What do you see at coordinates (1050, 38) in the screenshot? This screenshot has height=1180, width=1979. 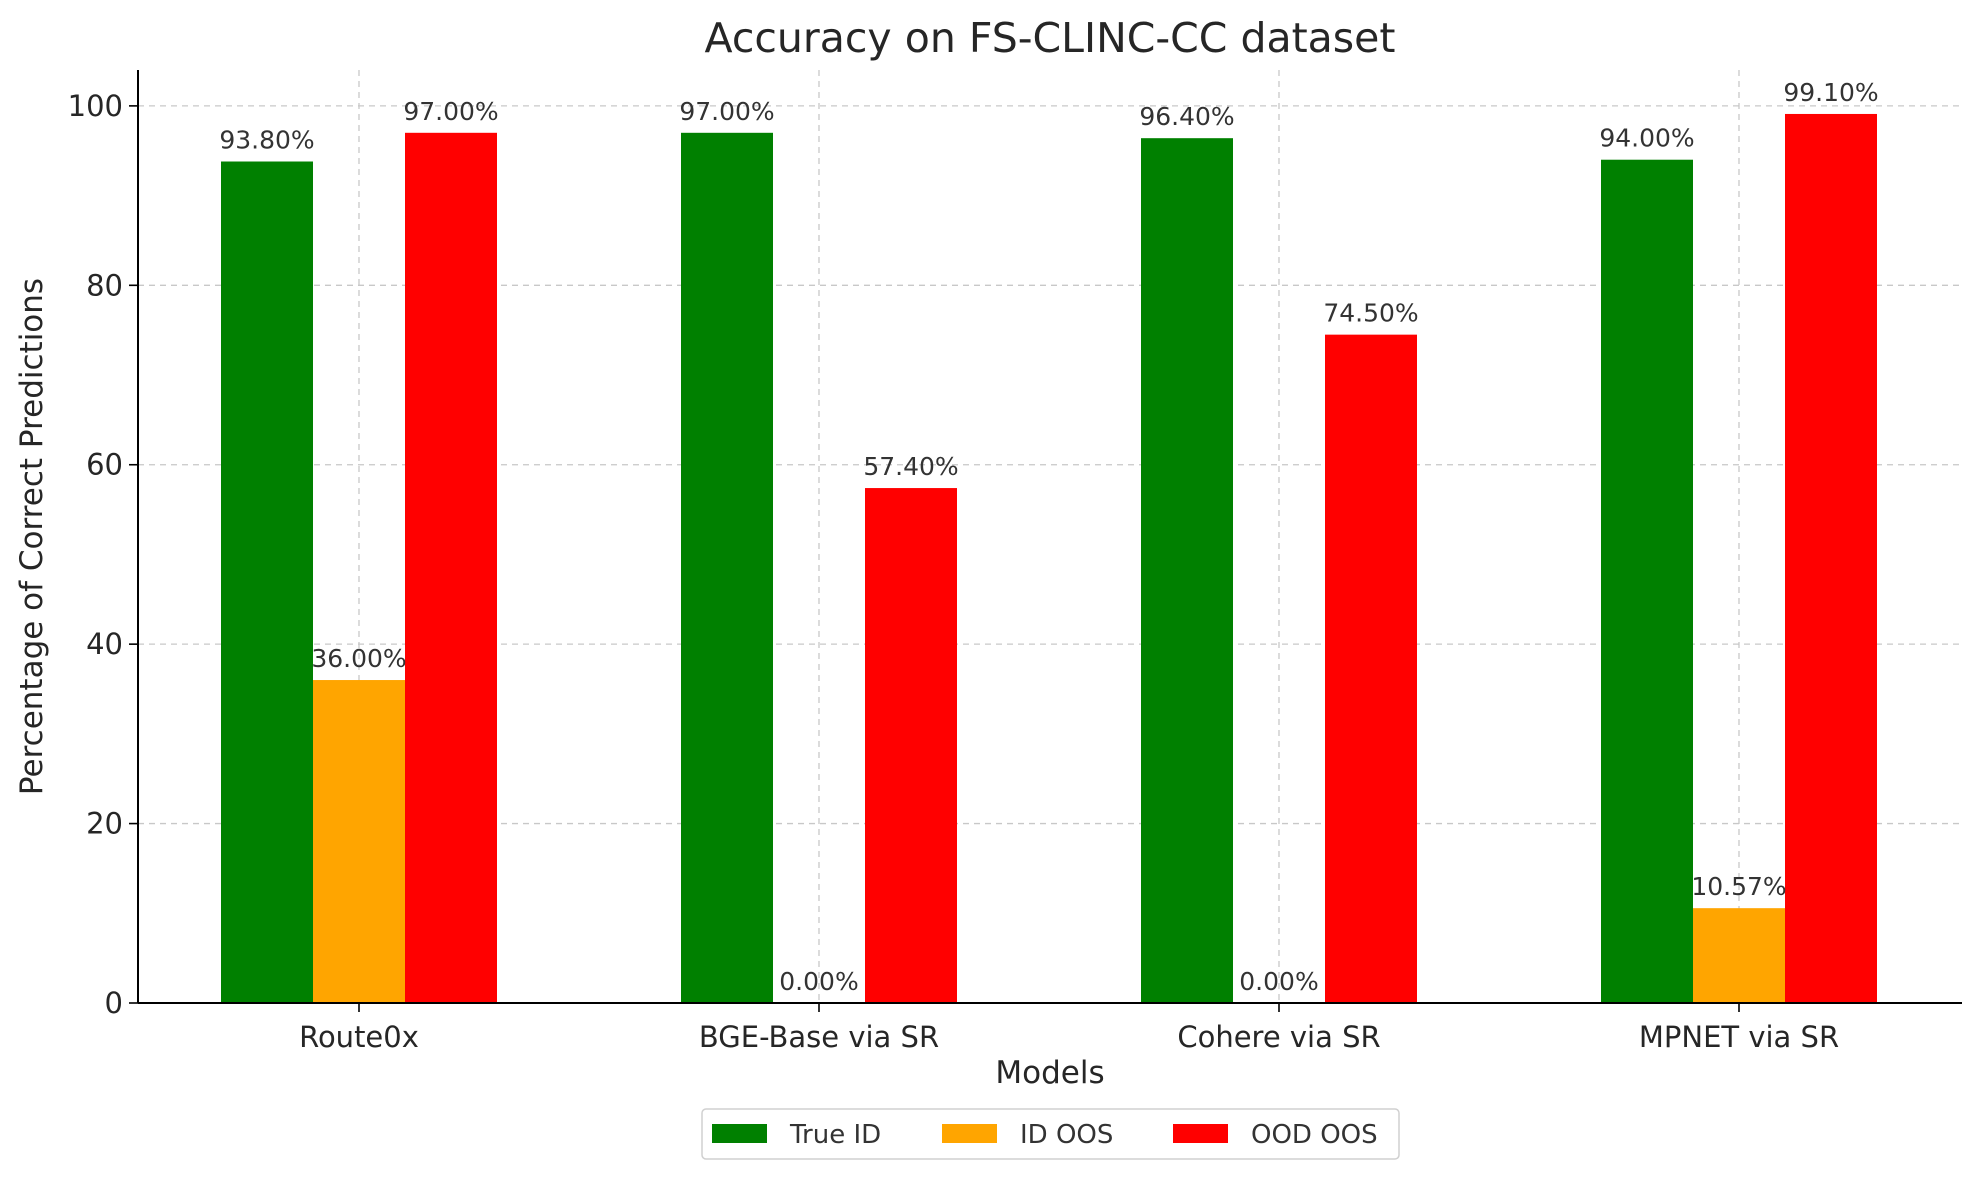 I see `chart-title: Accuracy on FS-CLINC-CC dataset` at bounding box center [1050, 38].